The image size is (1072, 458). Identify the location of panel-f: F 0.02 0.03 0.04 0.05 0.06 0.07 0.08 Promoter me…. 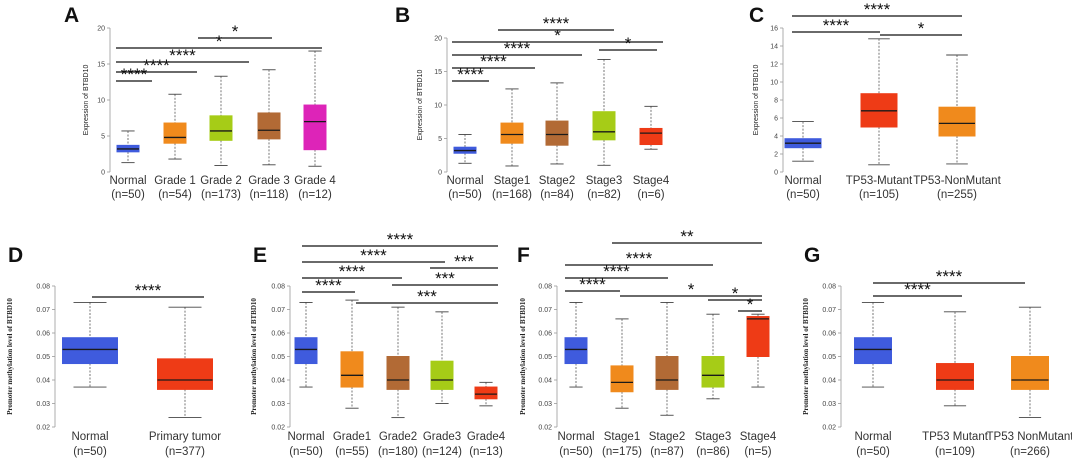
(647, 342).